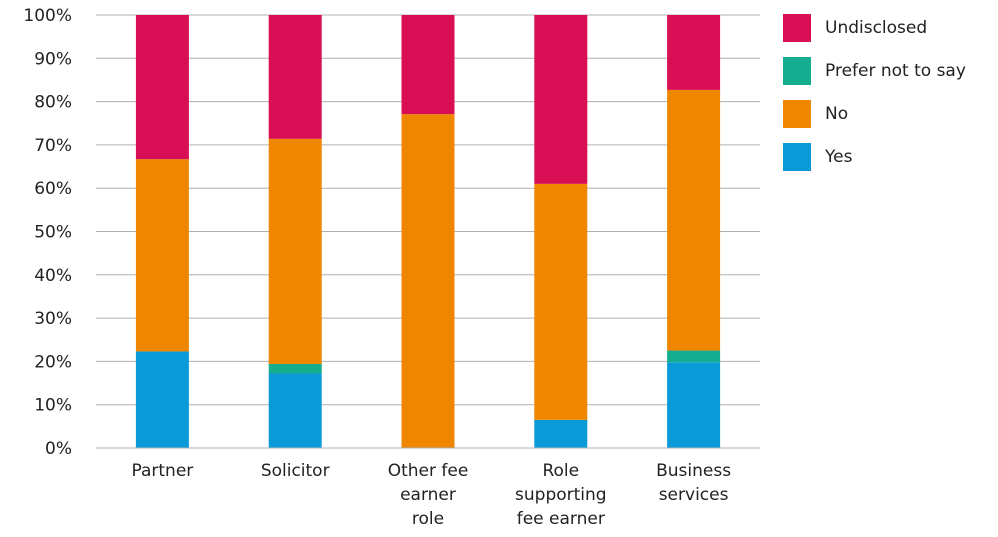 This screenshot has width=998, height=537. What do you see at coordinates (53, 233) in the screenshot?
I see `y-tick-label: 50%` at bounding box center [53, 233].